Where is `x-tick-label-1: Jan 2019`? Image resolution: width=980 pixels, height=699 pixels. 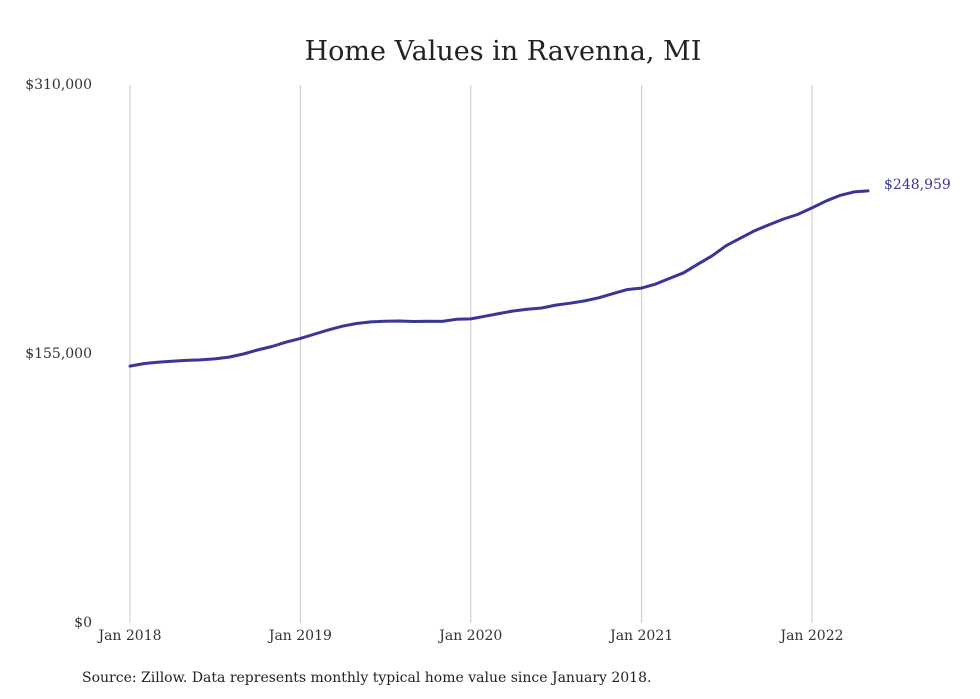 x-tick-label-1: Jan 2019 is located at coordinates (299, 636).